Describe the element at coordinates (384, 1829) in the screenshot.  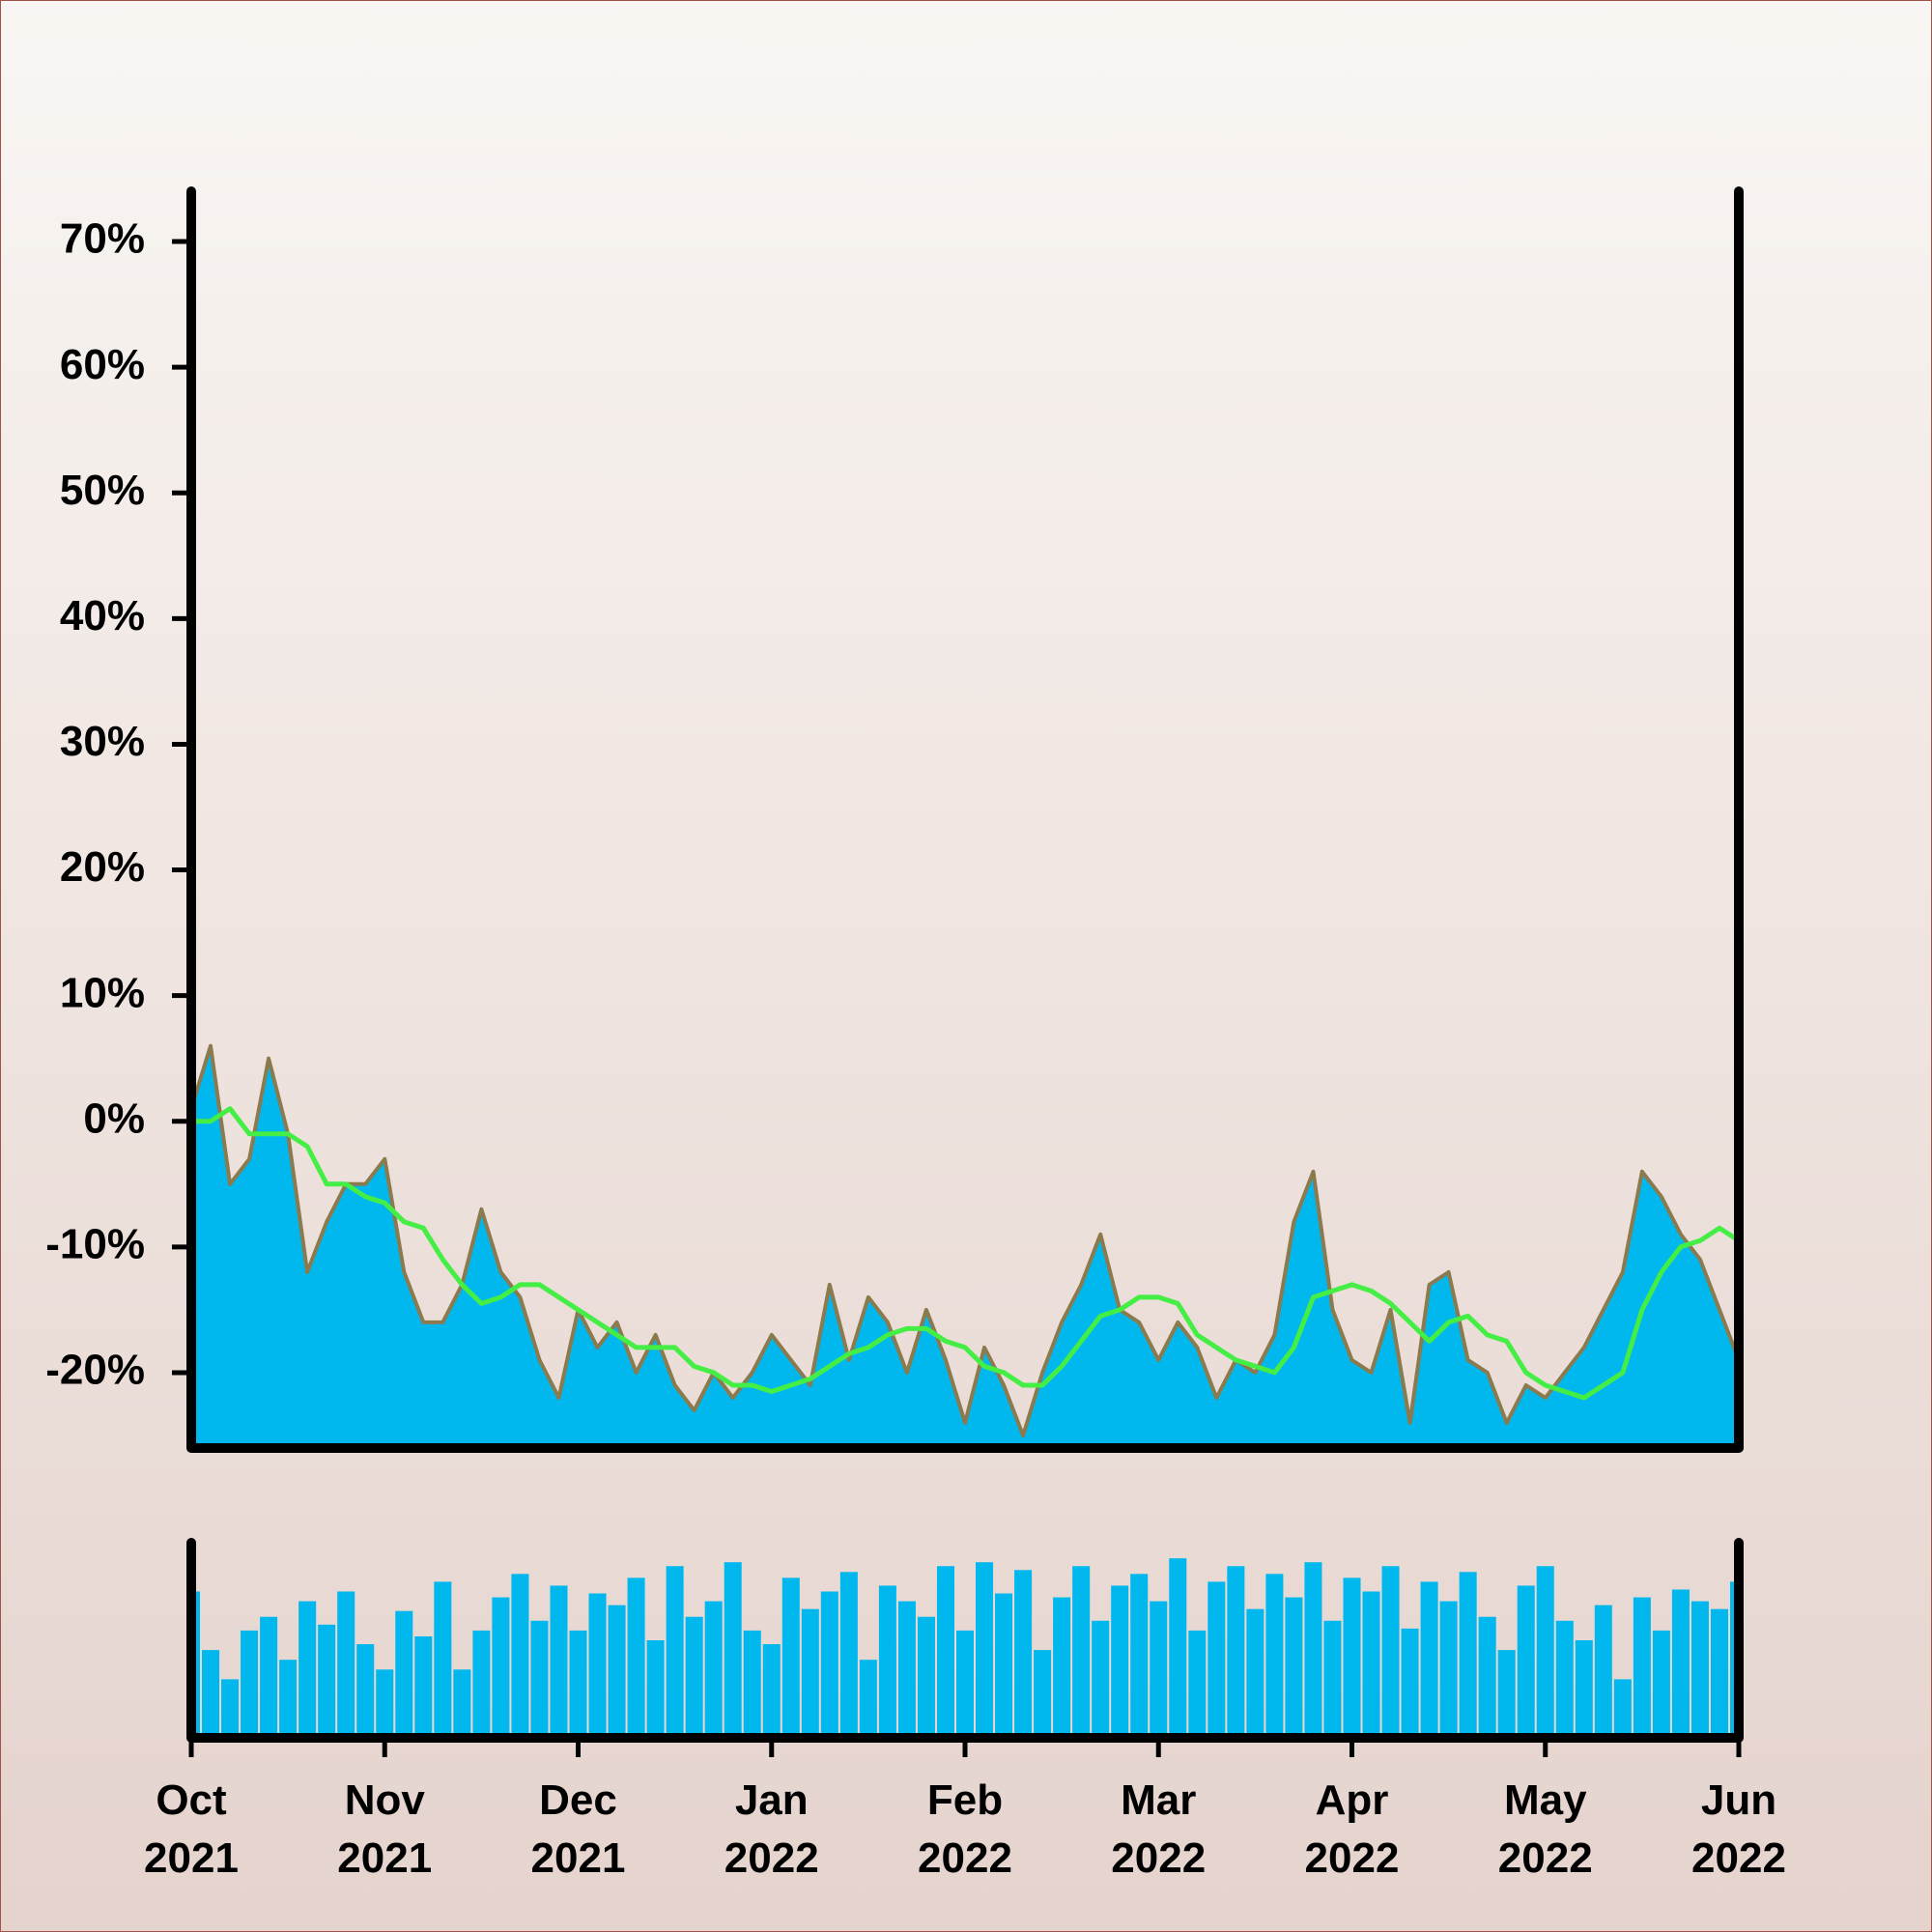
I see `x-tick-label: Nov 2021` at that location.